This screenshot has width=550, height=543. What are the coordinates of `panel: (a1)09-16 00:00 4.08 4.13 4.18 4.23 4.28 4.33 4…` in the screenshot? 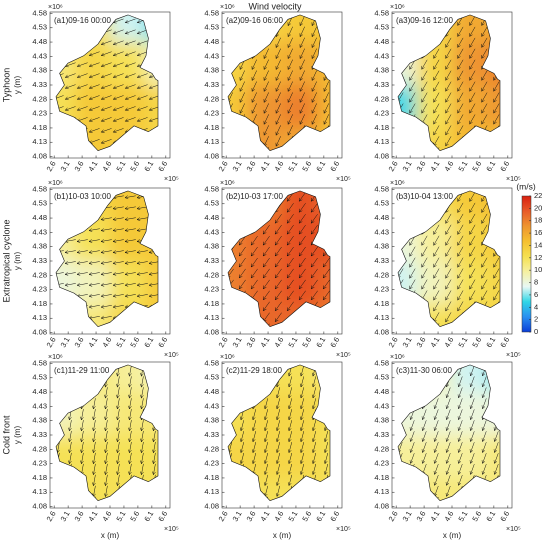 It's located at (96, 93).